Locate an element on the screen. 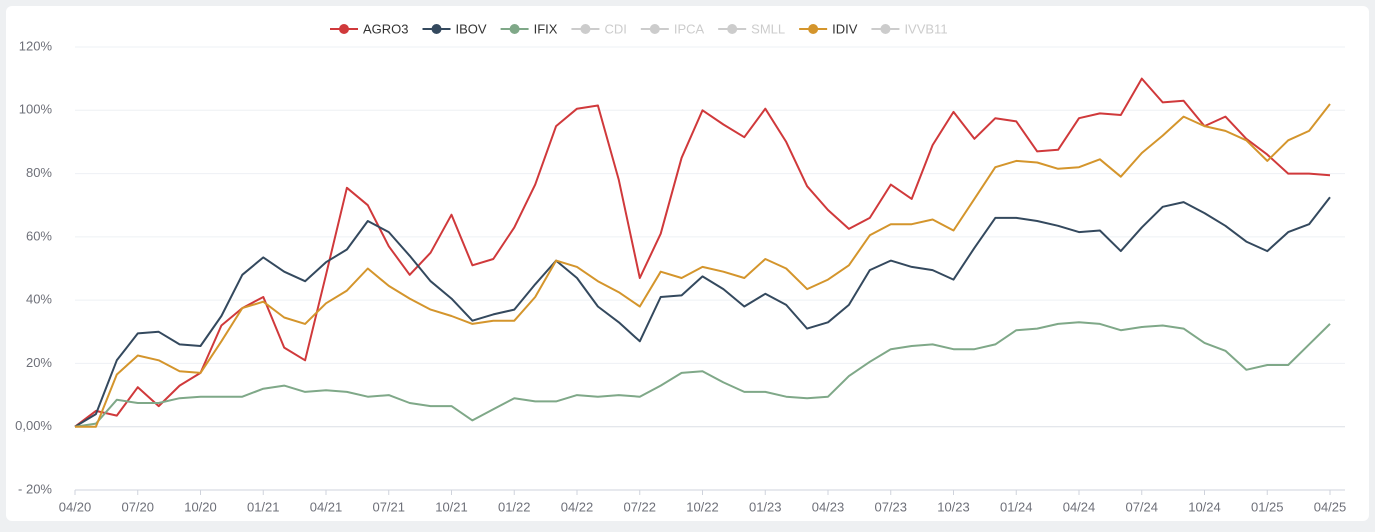  x-tick-label: 07/21 is located at coordinates (388, 506).